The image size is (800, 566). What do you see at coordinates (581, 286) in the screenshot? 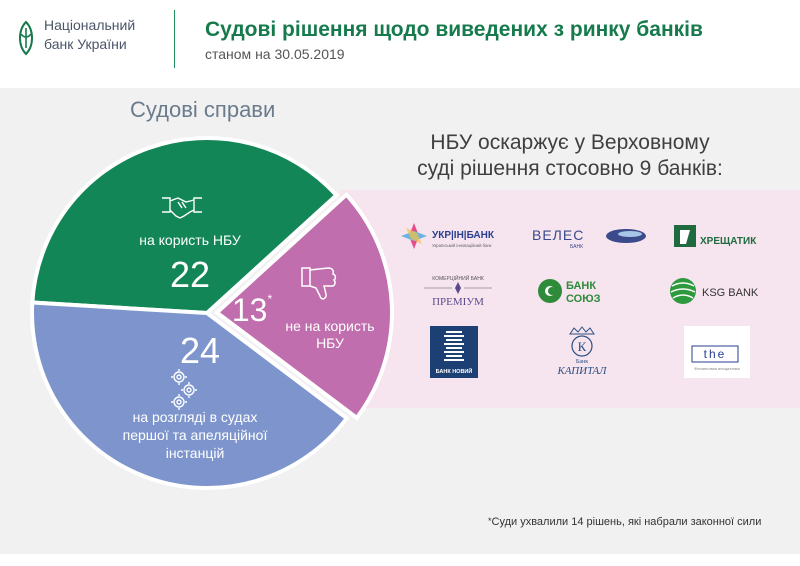
I see `soyuz-name-1: БАНК` at bounding box center [581, 286].